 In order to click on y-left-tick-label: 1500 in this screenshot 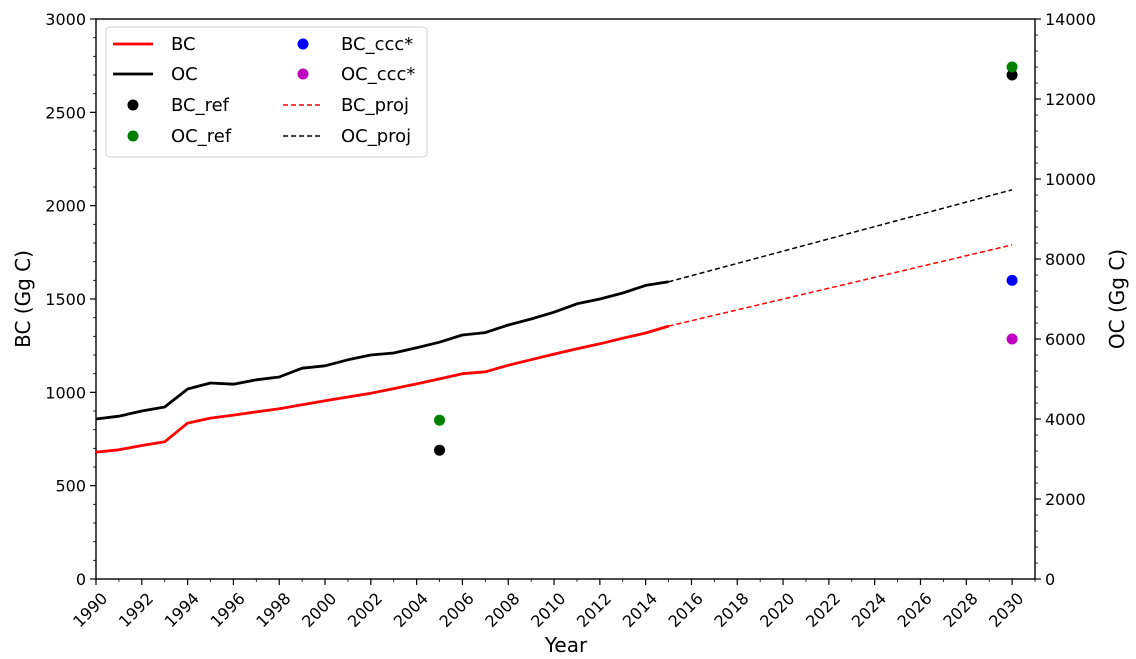, I will do `click(65, 299)`.